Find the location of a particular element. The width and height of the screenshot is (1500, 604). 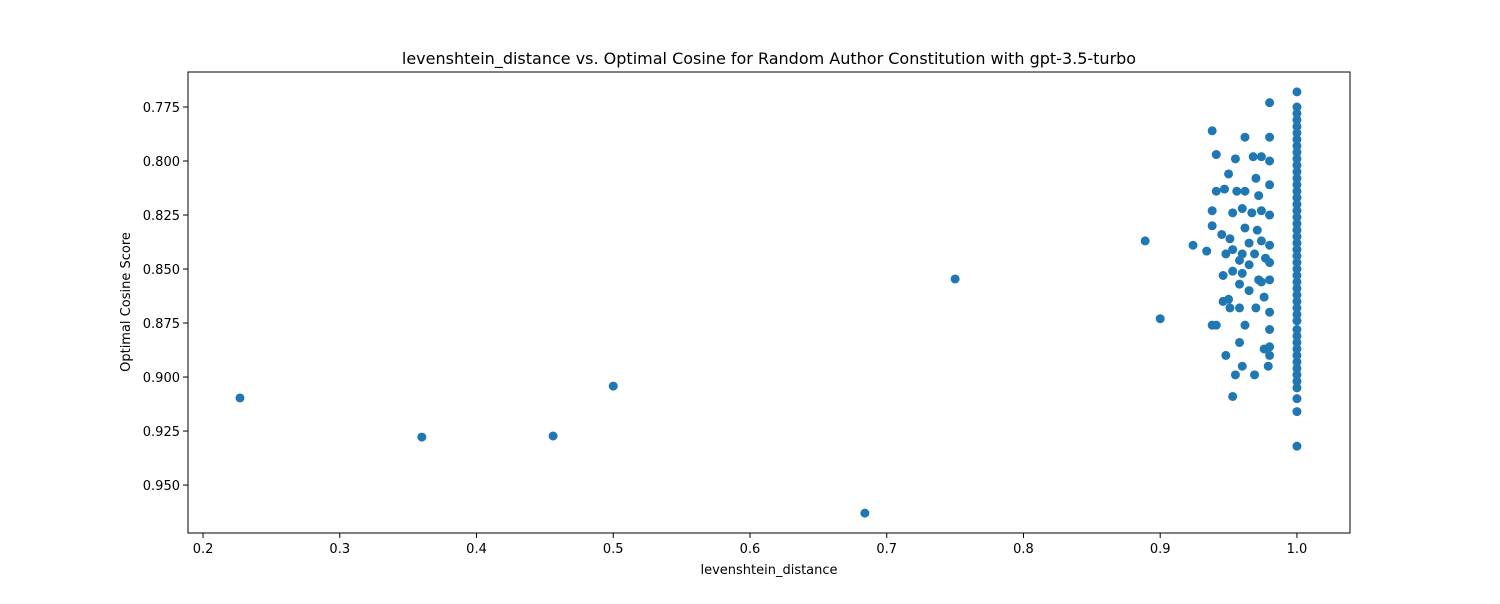

x-tick-label: 0.8 is located at coordinates (1023, 549).